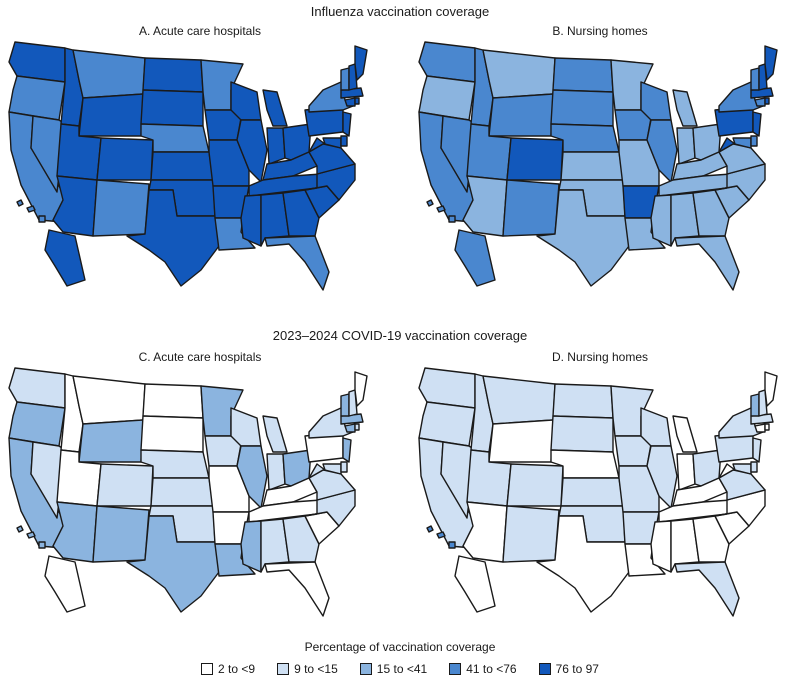  I want to click on legend-item: 76 to 97, so click(568, 669).